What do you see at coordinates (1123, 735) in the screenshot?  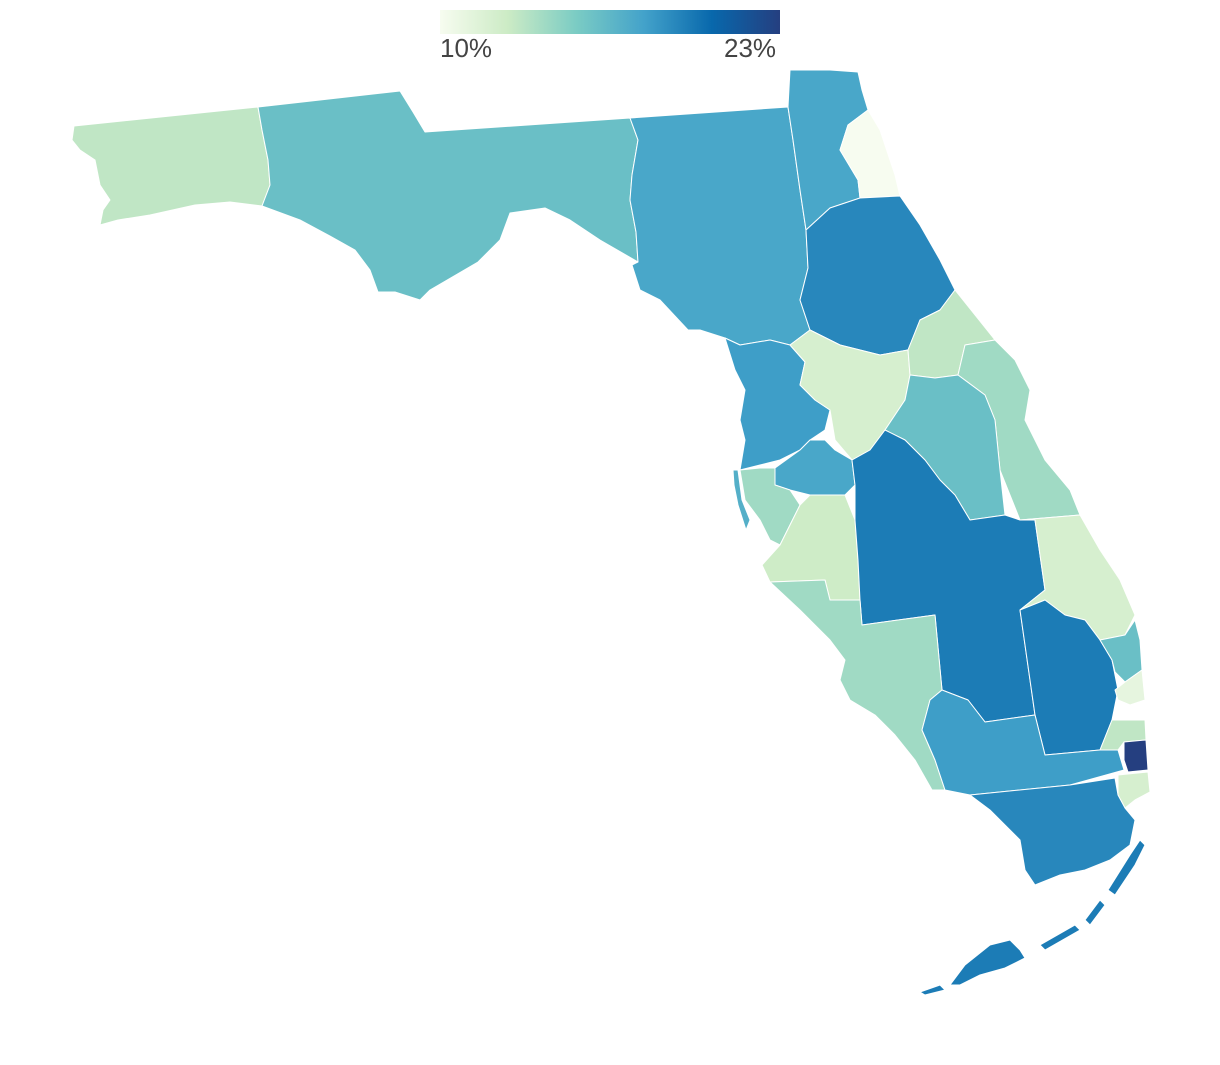 I see `region-palm-beach-south` at bounding box center [1123, 735].